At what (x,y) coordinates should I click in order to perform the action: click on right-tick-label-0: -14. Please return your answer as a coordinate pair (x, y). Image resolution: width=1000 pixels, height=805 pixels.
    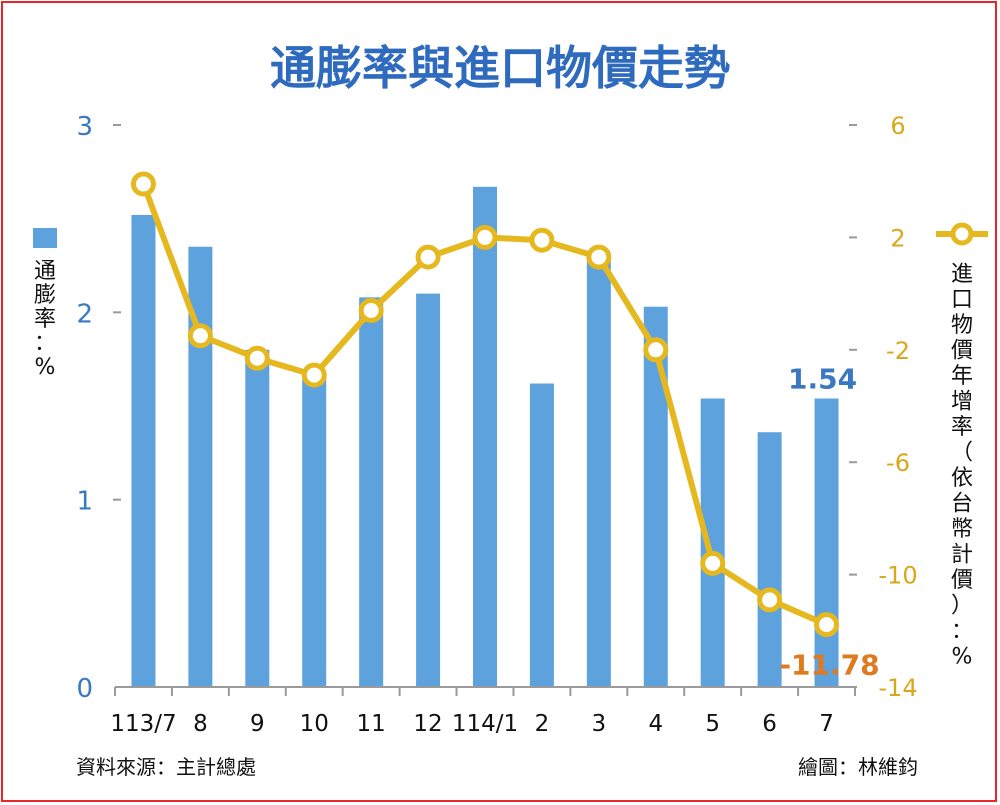
    Looking at the image, I should click on (897, 688).